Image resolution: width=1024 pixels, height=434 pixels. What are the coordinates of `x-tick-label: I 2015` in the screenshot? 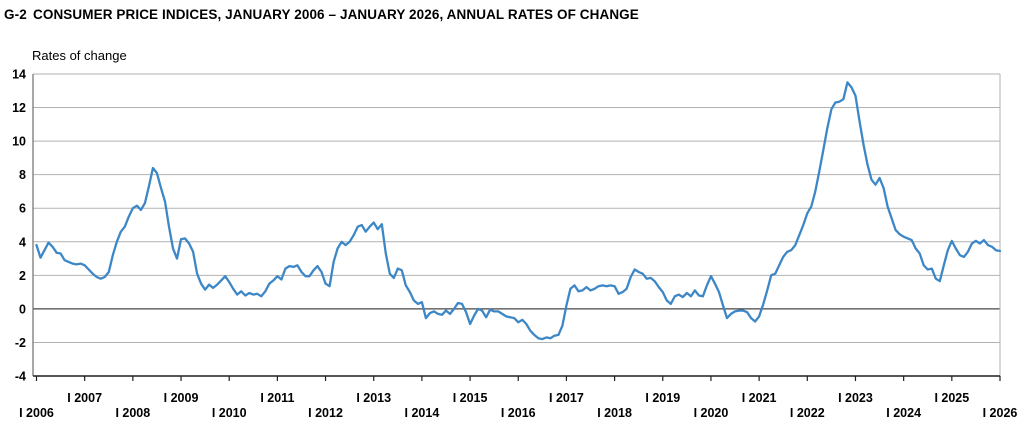 It's located at (470, 398).